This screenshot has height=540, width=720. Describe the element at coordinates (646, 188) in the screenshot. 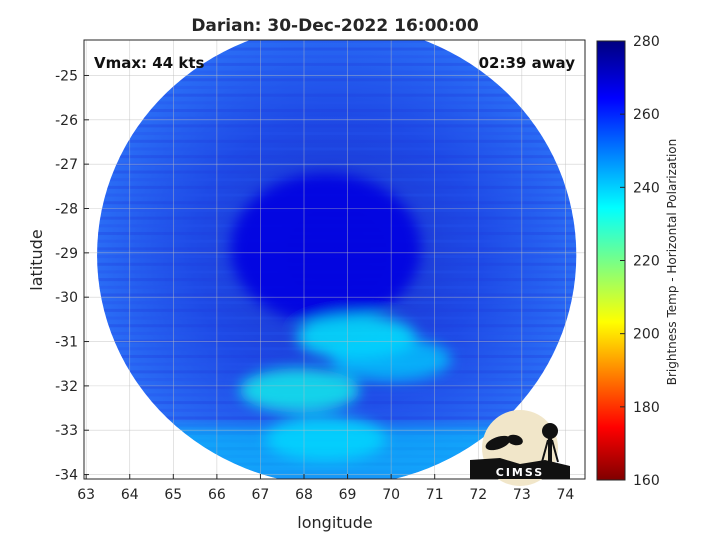

I see `colorbar-tick-label: 240` at that location.